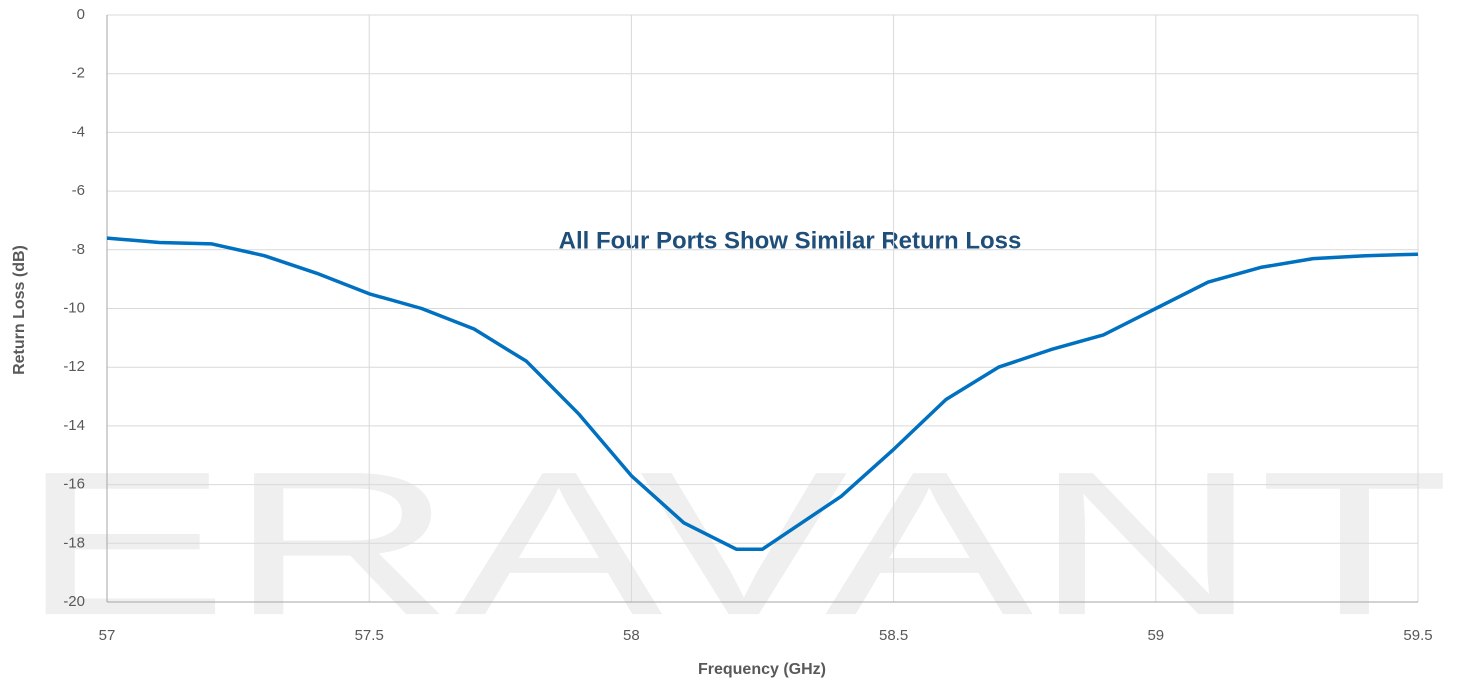 Image resolution: width=1461 pixels, height=686 pixels. I want to click on y-tick-label: -10, so click(74, 307).